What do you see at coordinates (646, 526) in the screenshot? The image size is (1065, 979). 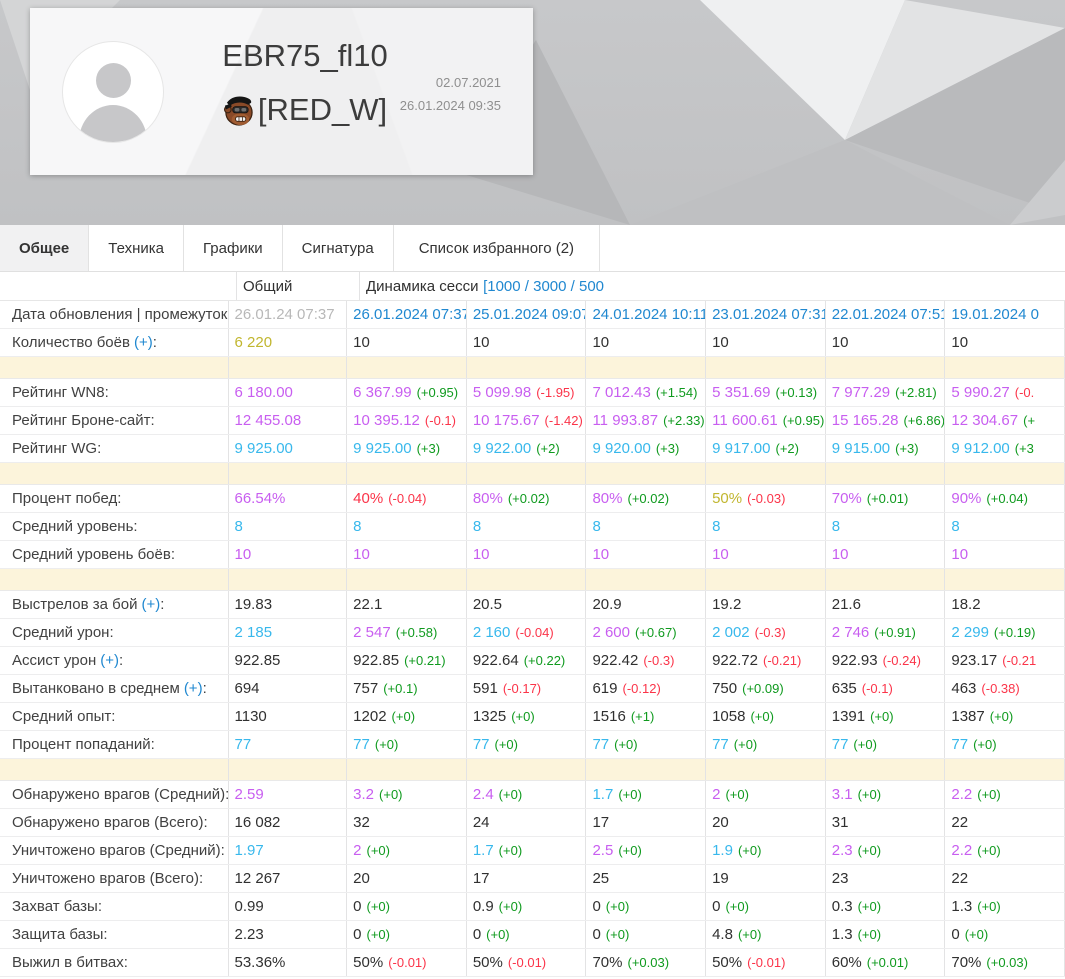 I see `stat-cell: 8` at bounding box center [646, 526].